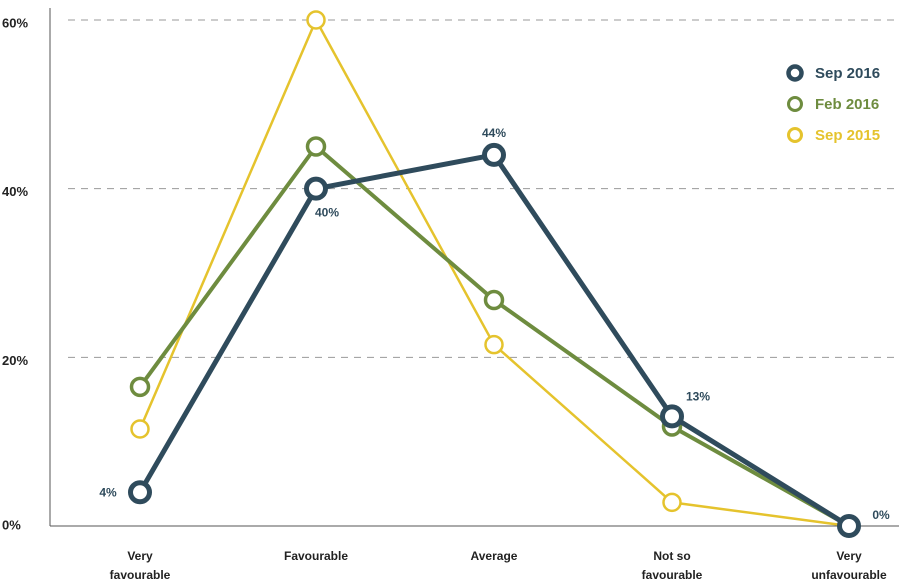 The image size is (899, 588). What do you see at coordinates (847, 104) in the screenshot?
I see `legend-label: Feb 2016` at bounding box center [847, 104].